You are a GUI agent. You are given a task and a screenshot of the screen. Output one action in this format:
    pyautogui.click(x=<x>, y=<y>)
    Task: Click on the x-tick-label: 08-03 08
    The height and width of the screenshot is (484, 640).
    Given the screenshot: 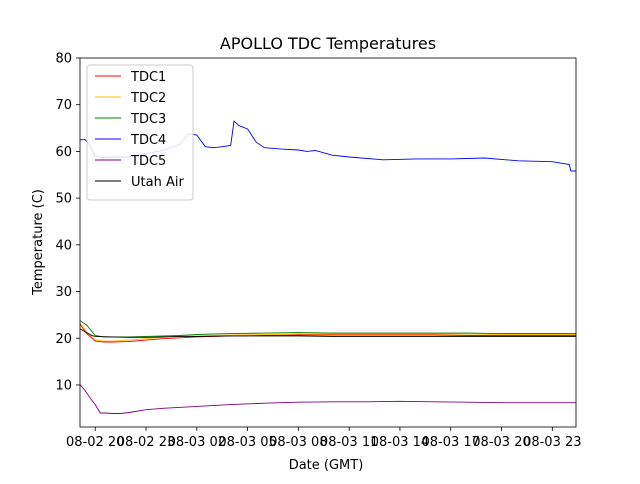 What is the action you would take?
    pyautogui.click(x=298, y=442)
    